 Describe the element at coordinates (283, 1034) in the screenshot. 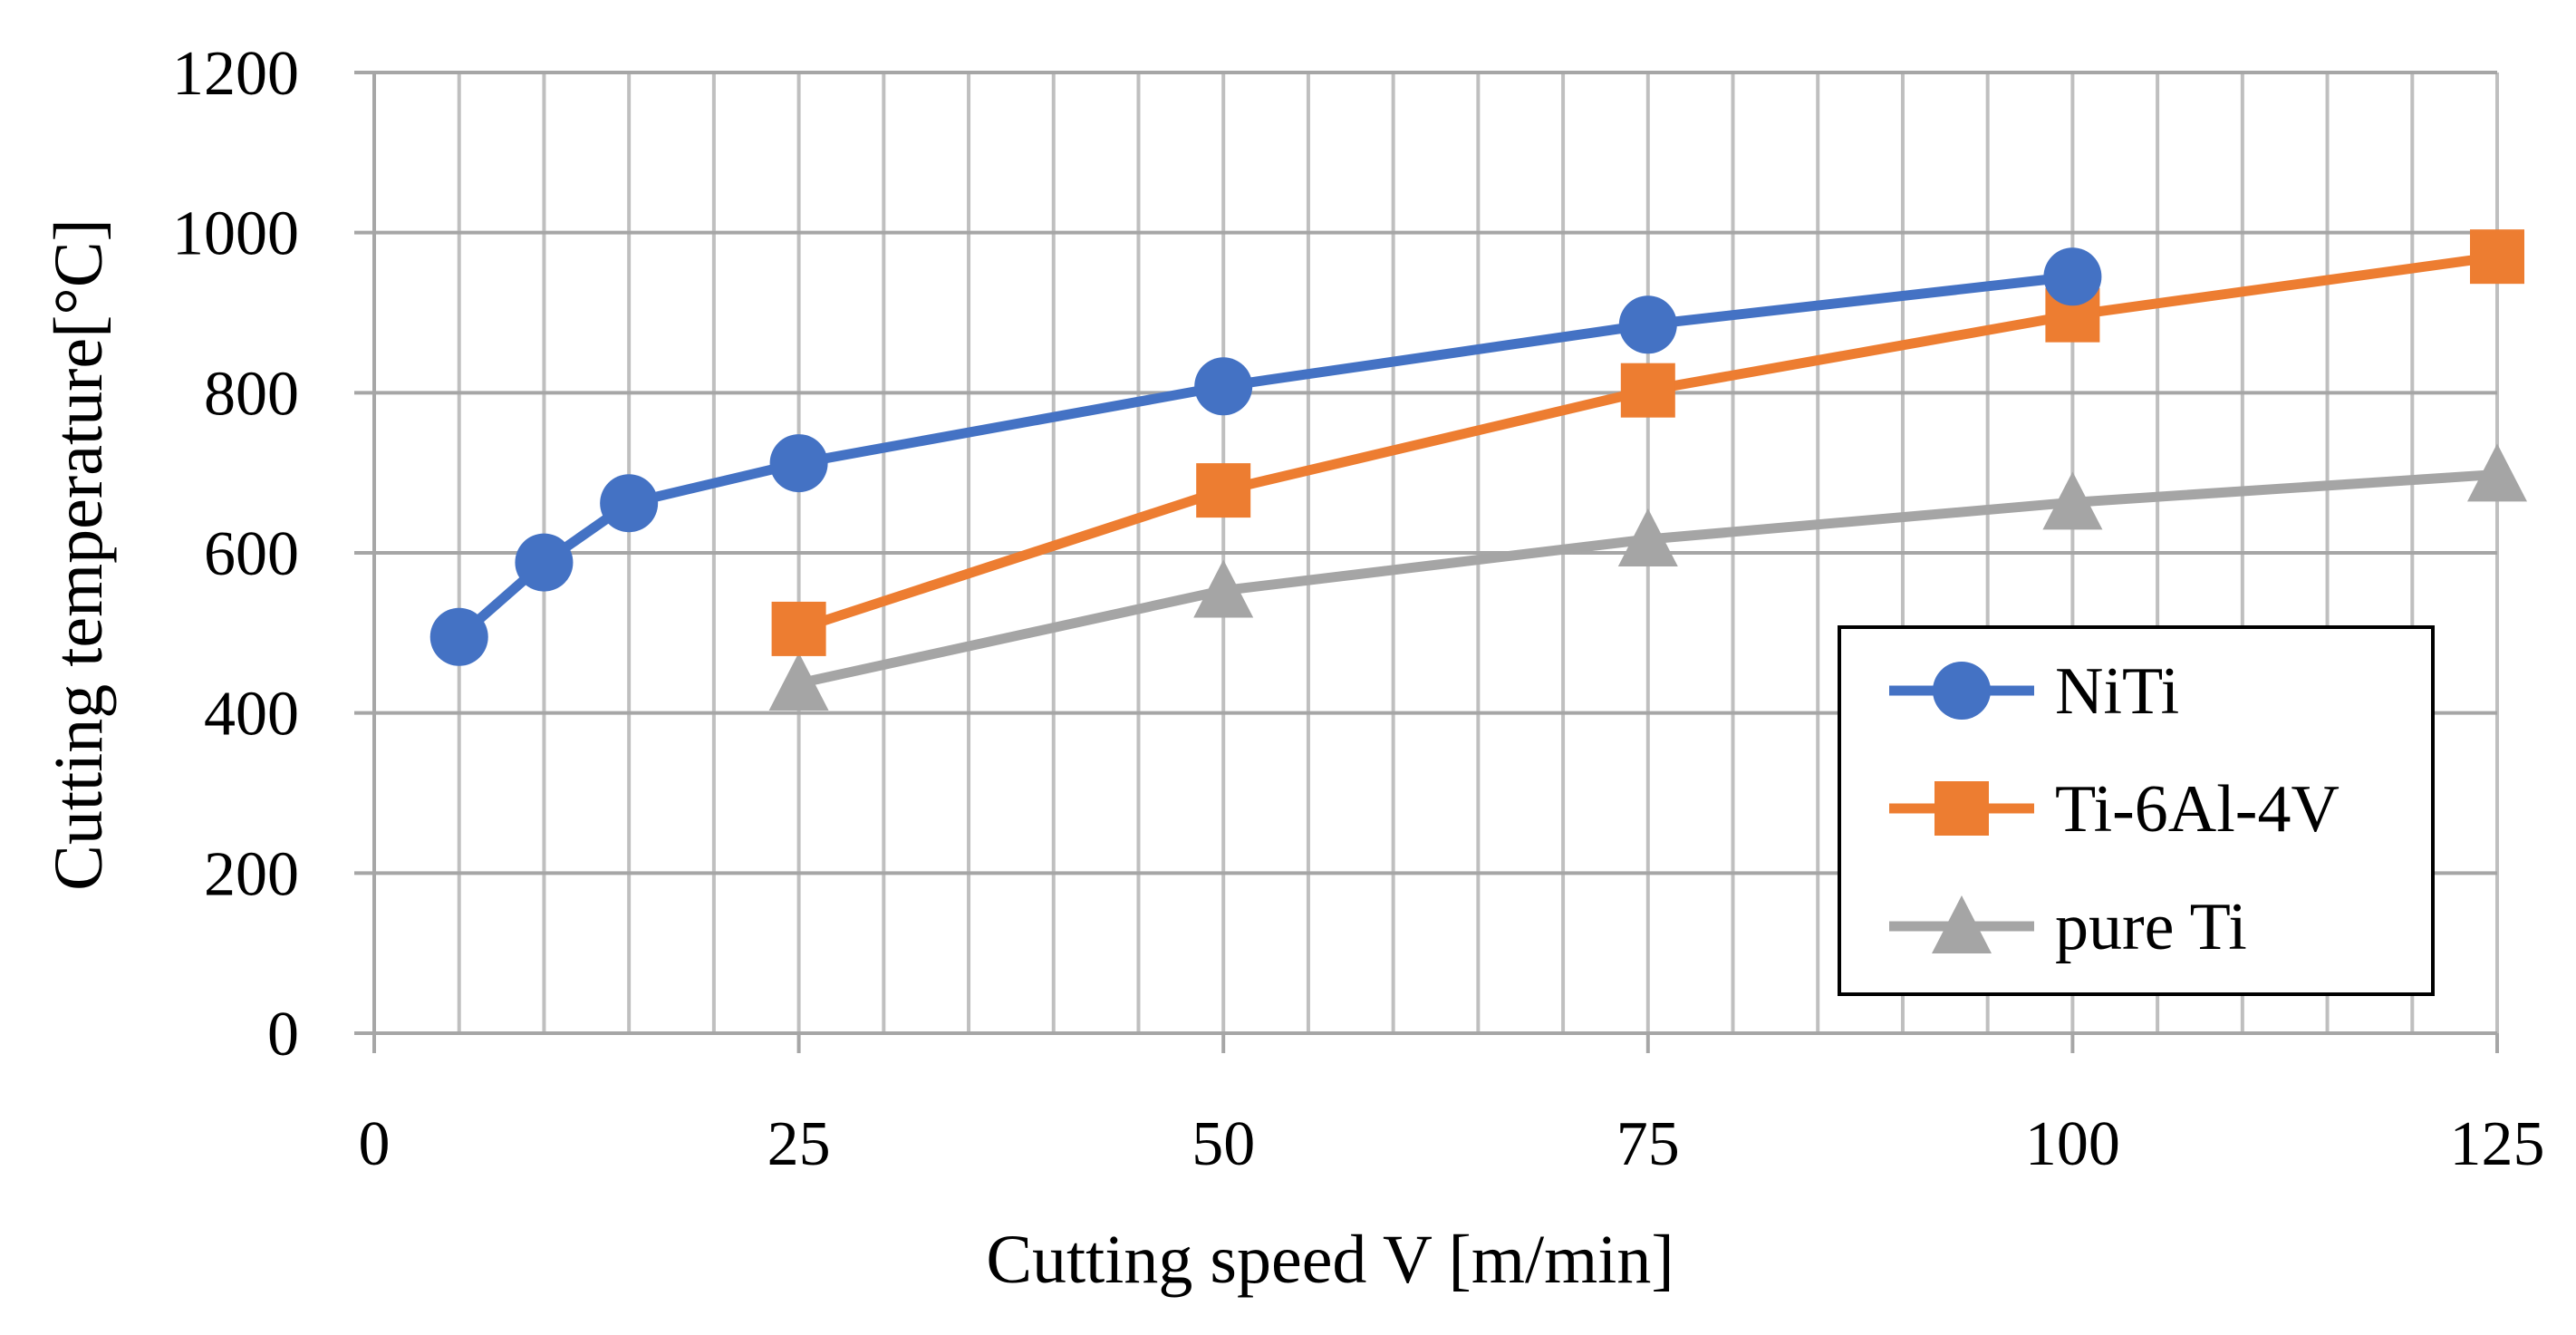

I see `y-tick-label: 0` at that location.